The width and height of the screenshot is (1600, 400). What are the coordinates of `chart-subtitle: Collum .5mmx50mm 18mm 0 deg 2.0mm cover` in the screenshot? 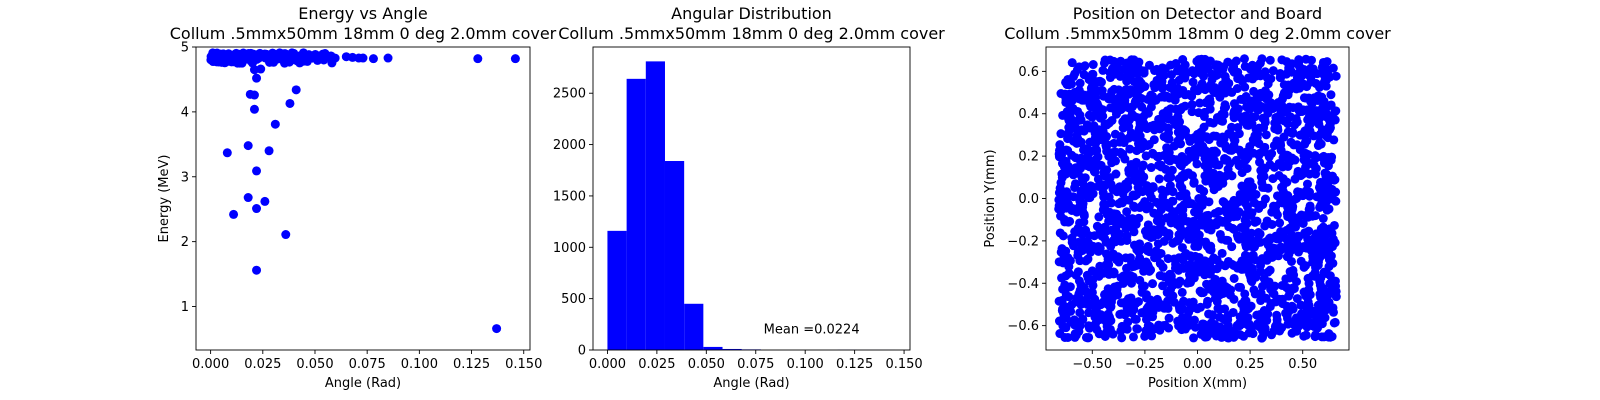 It's located at (1197, 33).